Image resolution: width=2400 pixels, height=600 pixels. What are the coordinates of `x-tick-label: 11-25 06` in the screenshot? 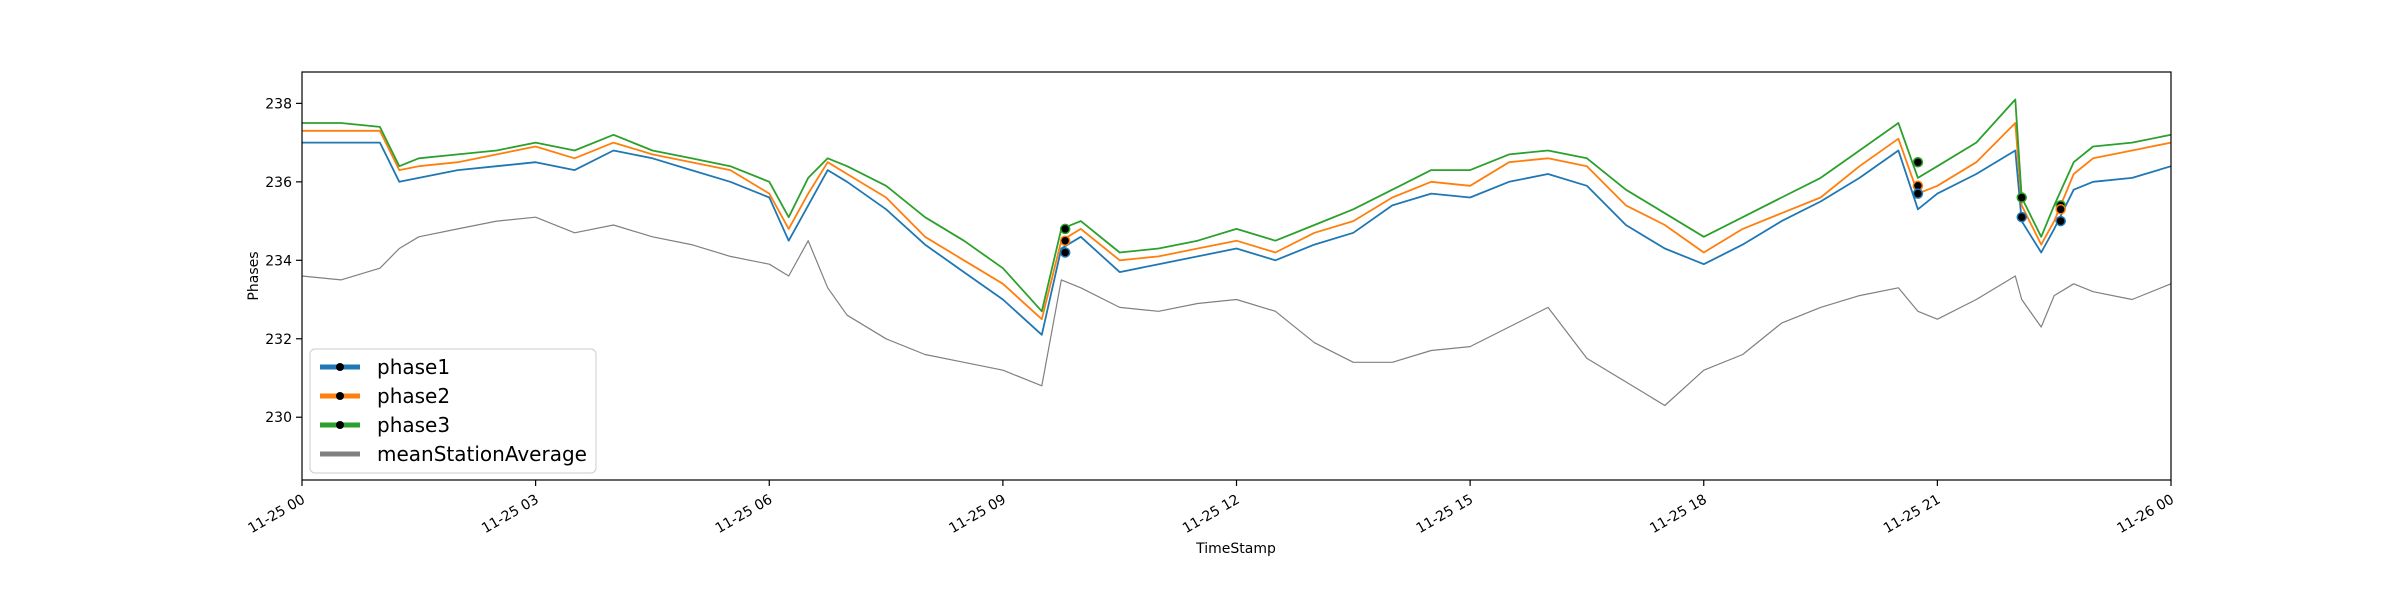 It's located at (744, 514).